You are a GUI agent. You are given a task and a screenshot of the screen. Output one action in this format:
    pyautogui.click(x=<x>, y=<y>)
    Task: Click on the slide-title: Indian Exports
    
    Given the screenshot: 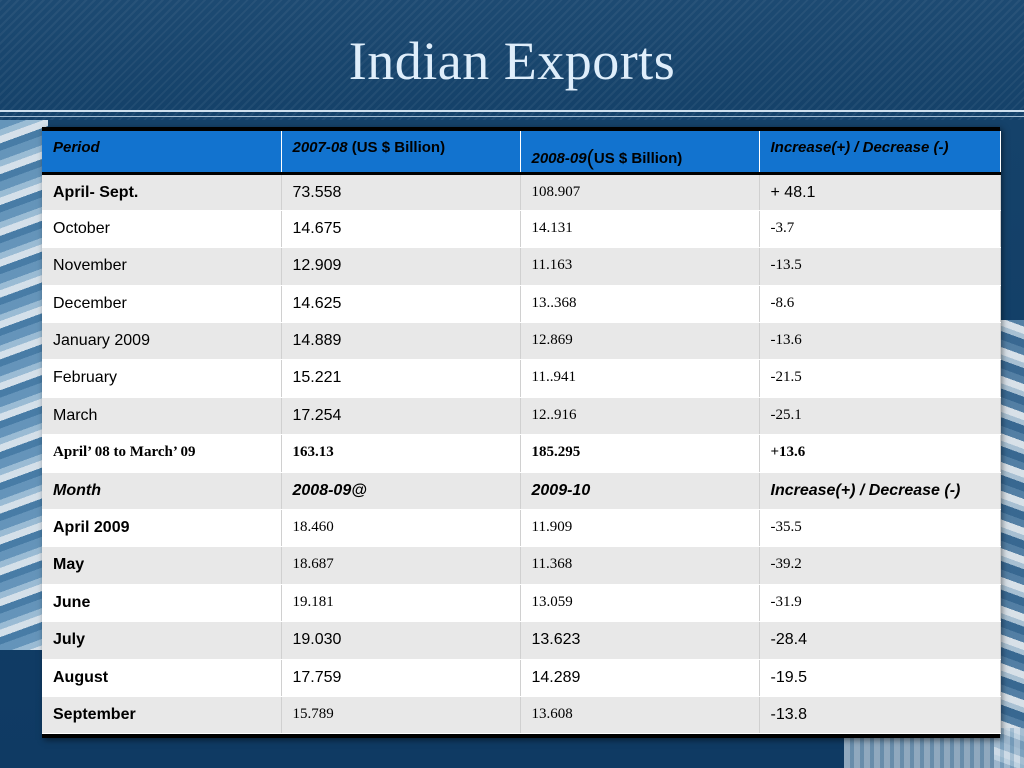 What is the action you would take?
    pyautogui.click(x=512, y=61)
    